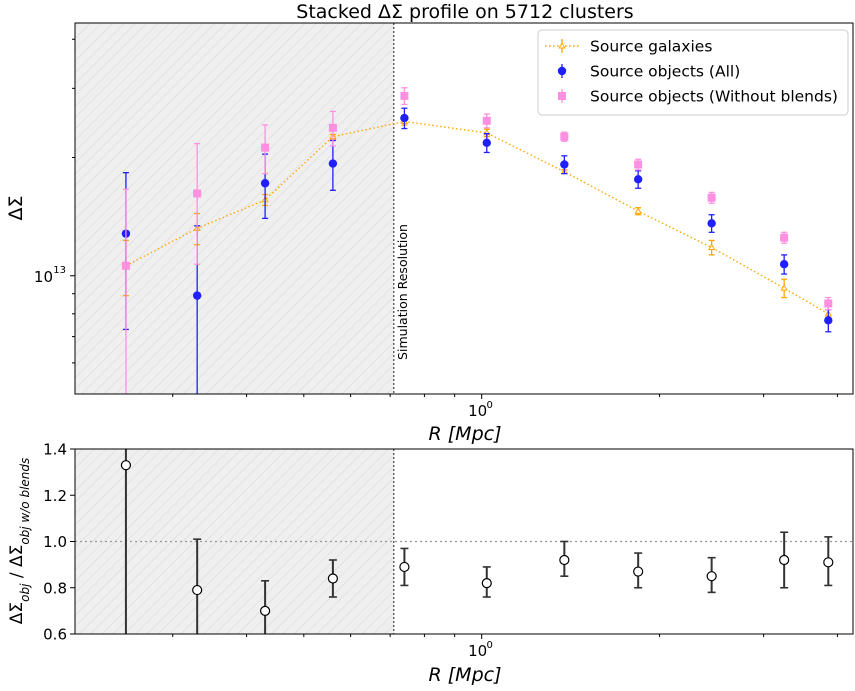 Image resolution: width=855 pixels, height=691 pixels. What do you see at coordinates (505, 647) in the screenshot?
I see `bottom-x-tick: 10 0` at bounding box center [505, 647].